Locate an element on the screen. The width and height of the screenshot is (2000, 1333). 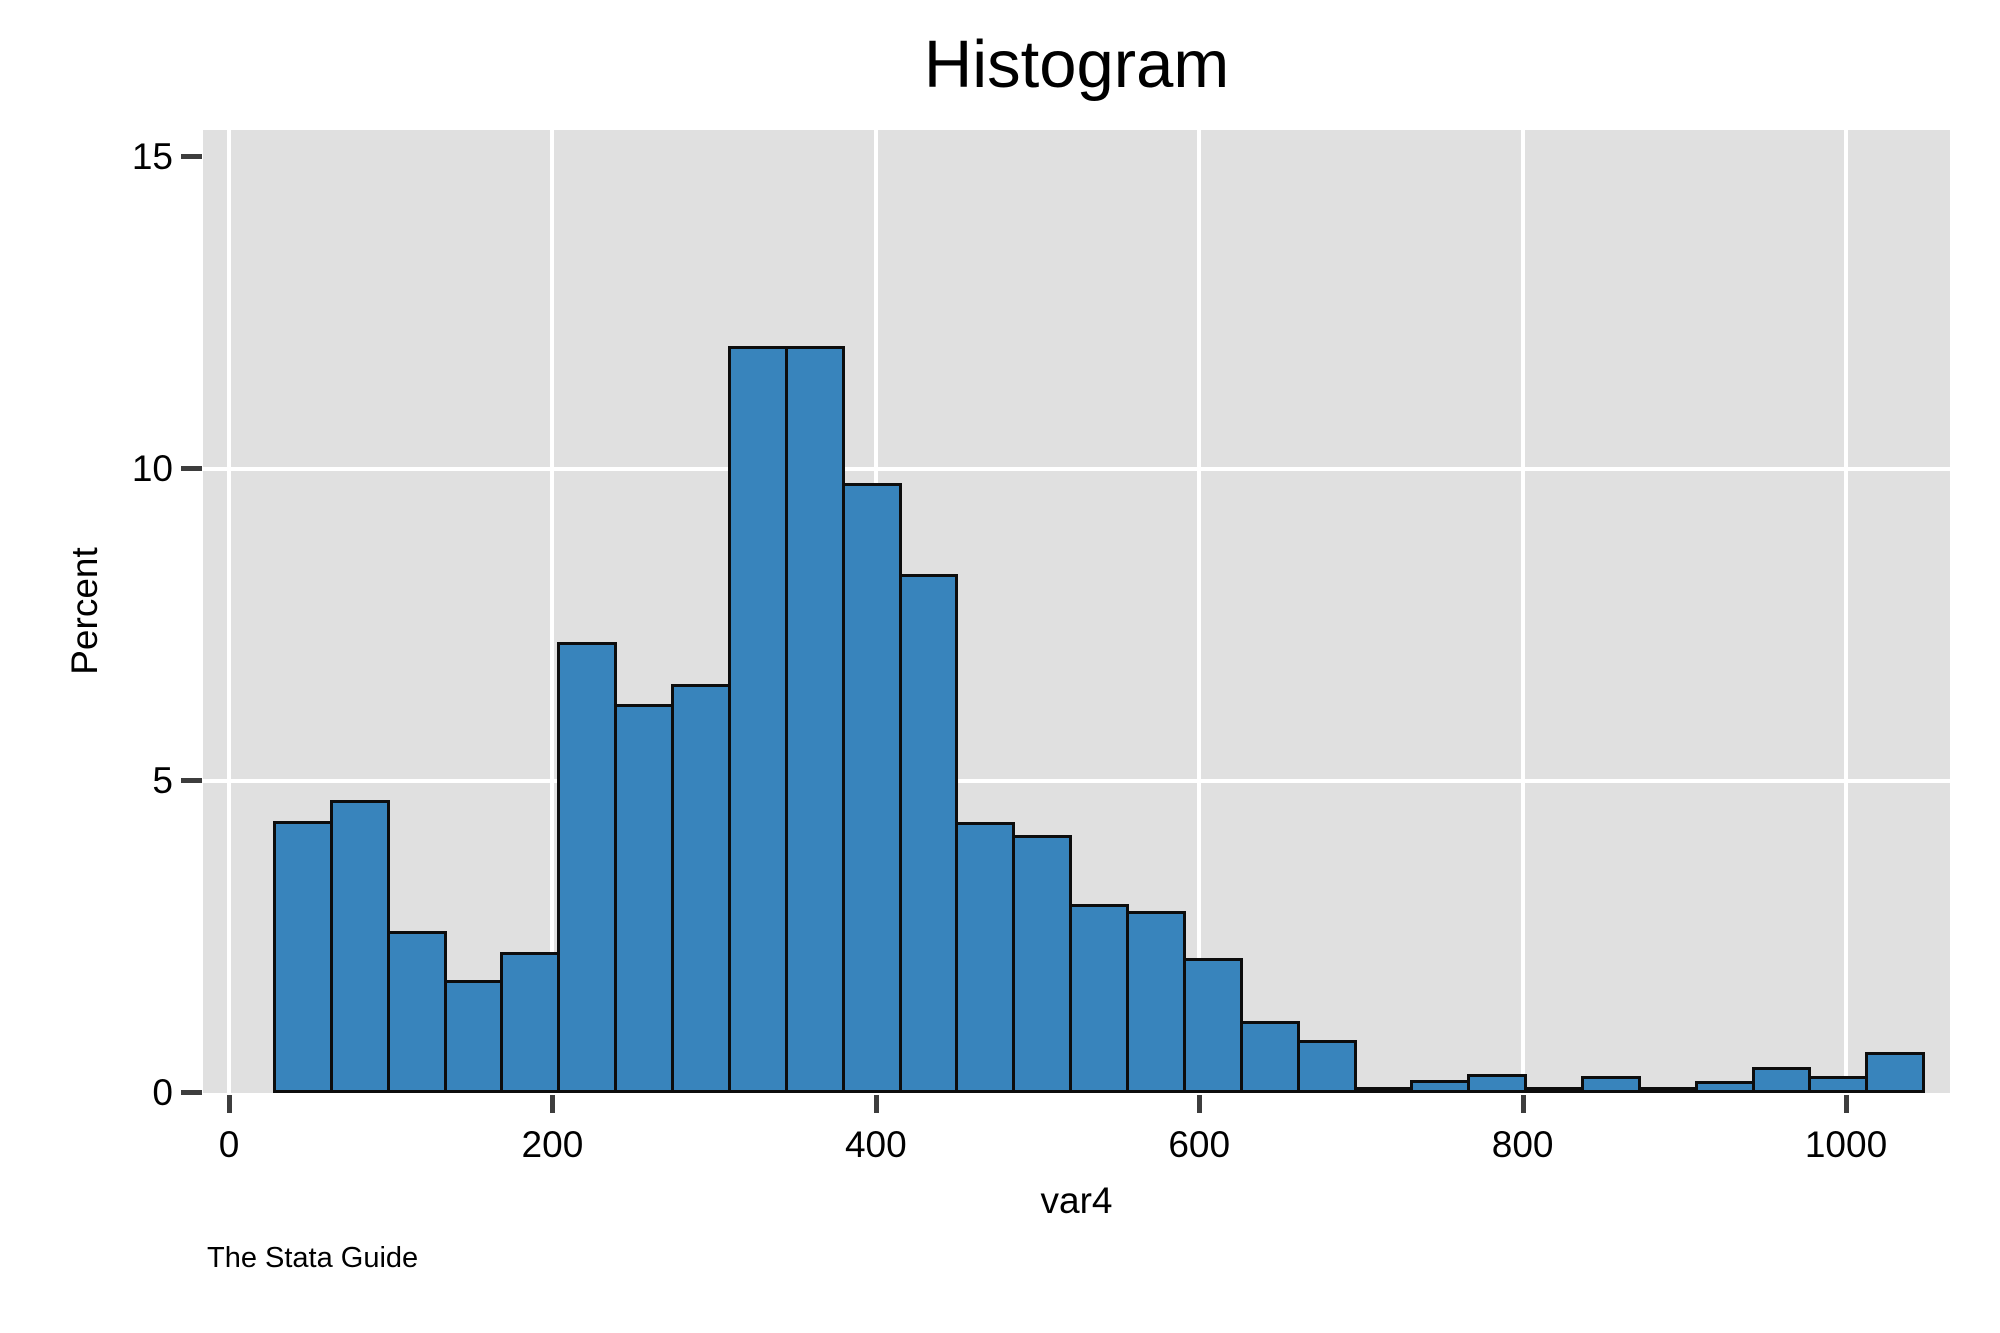
x-axis-title: var4 is located at coordinates (1076, 1200).